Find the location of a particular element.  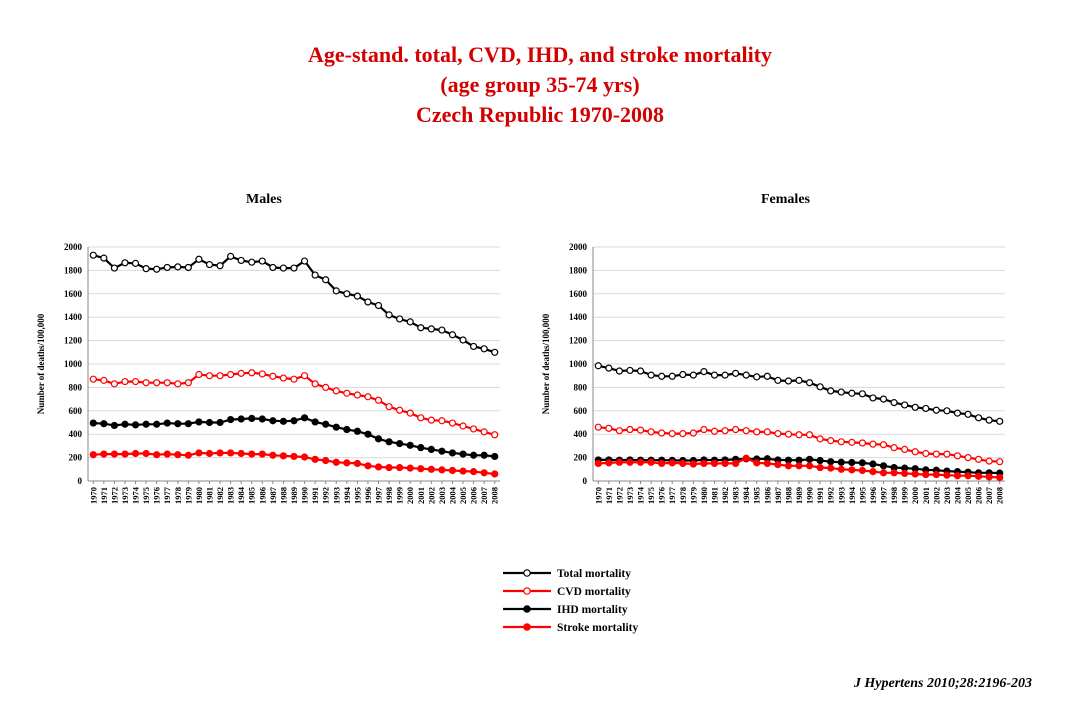

x-tick-label: 1993 is located at coordinates (336, 495).